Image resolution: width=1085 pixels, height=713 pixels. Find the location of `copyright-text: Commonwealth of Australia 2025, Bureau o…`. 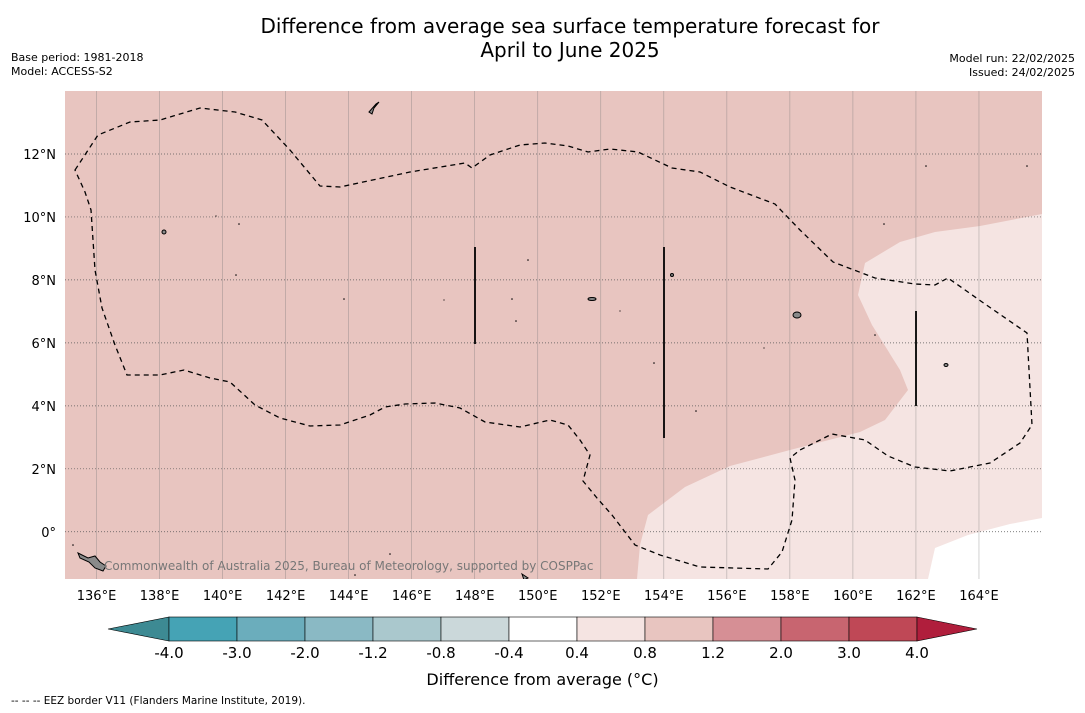

copyright-text: Commonwealth of Australia 2025, Bureau o… is located at coordinates (349, 566).